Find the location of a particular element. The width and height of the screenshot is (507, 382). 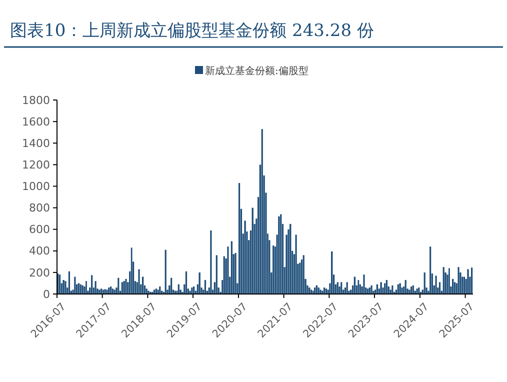

y-tick-label: 1000 is located at coordinates (36, 187).